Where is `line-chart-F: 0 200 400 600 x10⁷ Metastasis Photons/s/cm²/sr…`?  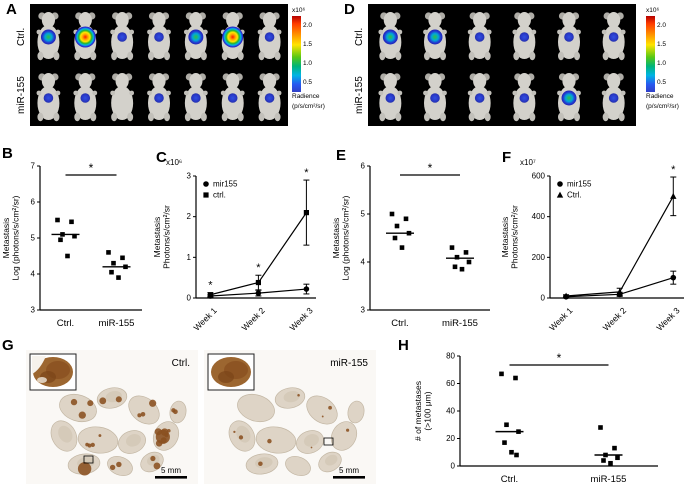 line-chart-F: 0 200 400 600 x10⁷ Metastasis Photons/s/cm²/sr… is located at coordinates (592, 245).